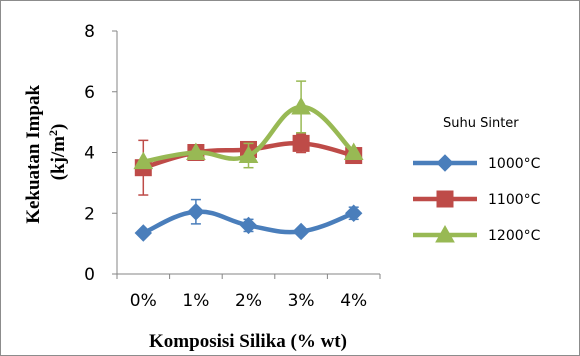 This screenshot has width=580, height=356. What do you see at coordinates (477, 234) in the screenshot?
I see `legend-item-3: 1200°C` at bounding box center [477, 234].